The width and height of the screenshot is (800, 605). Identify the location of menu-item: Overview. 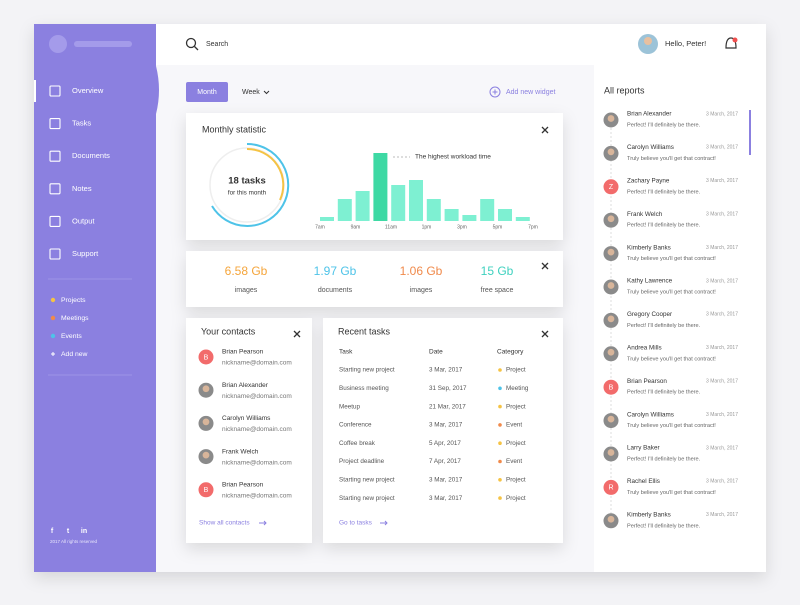
(88, 90).